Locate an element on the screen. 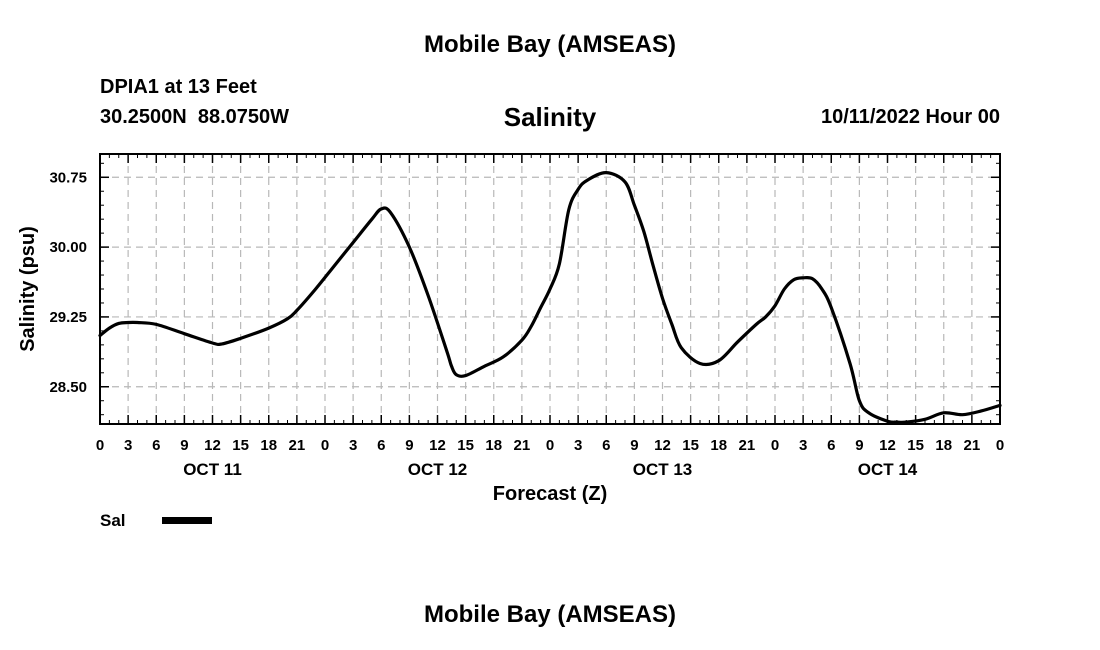 The image size is (1100, 650). y-tick-label: 30.75 is located at coordinates (68, 177).